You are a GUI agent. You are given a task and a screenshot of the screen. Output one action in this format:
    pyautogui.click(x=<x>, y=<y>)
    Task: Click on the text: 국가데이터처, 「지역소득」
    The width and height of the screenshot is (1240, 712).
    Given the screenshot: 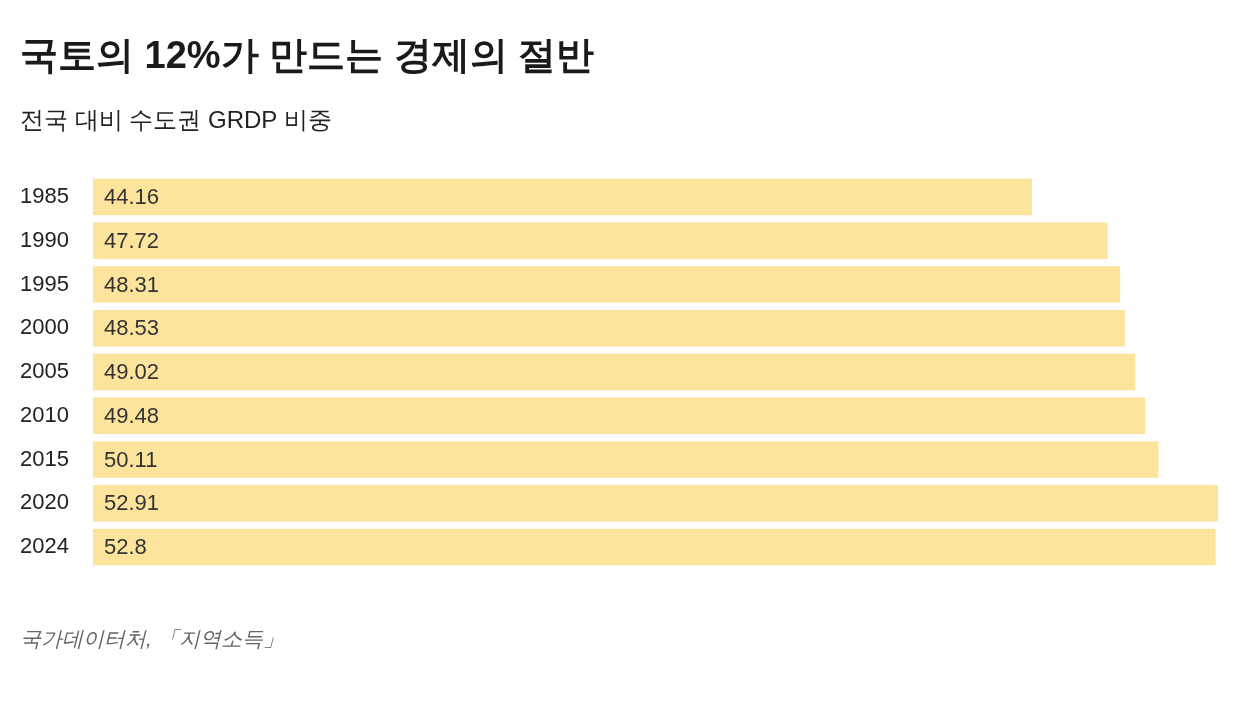 What is the action you would take?
    pyautogui.click(x=152, y=639)
    